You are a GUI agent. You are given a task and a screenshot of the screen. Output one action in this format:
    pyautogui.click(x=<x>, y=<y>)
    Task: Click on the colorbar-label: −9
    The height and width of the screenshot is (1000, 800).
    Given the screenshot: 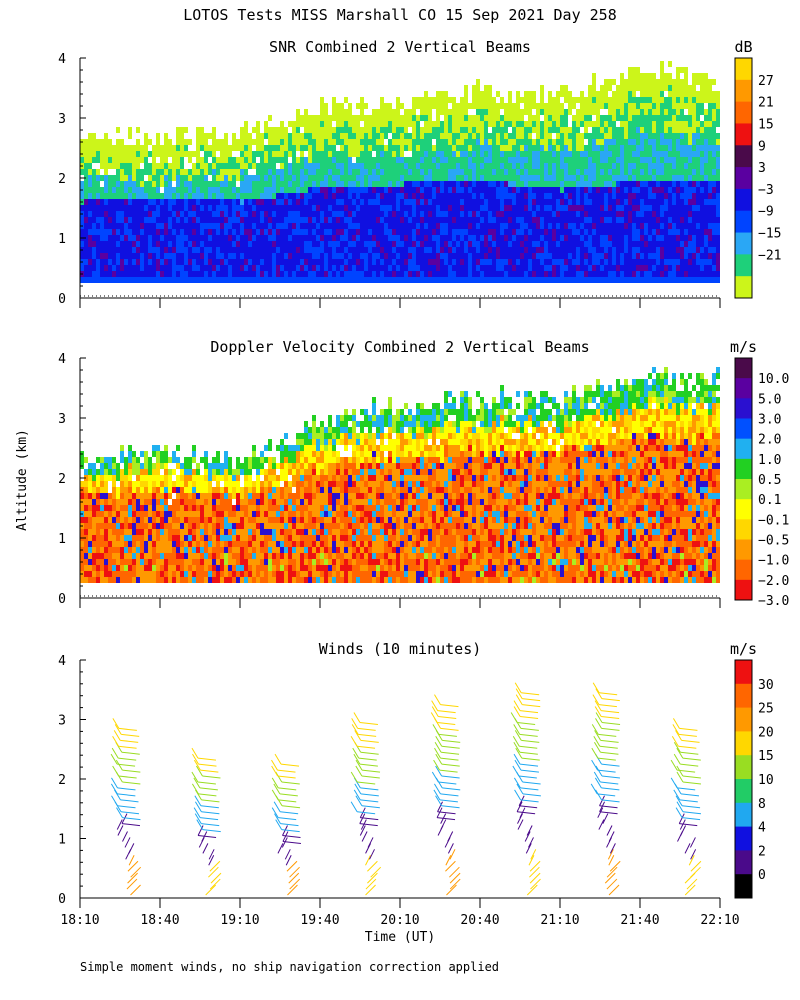 What is the action you would take?
    pyautogui.click(x=766, y=212)
    